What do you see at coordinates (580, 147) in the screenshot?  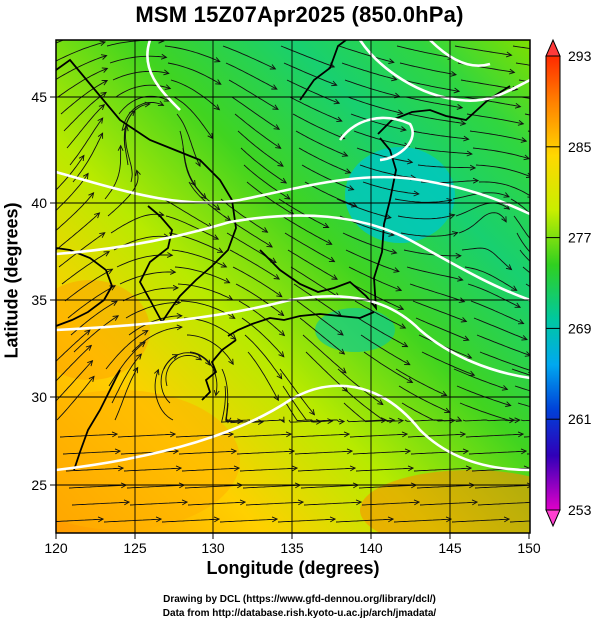 I see `colorbar-tick-label: 285` at bounding box center [580, 147].